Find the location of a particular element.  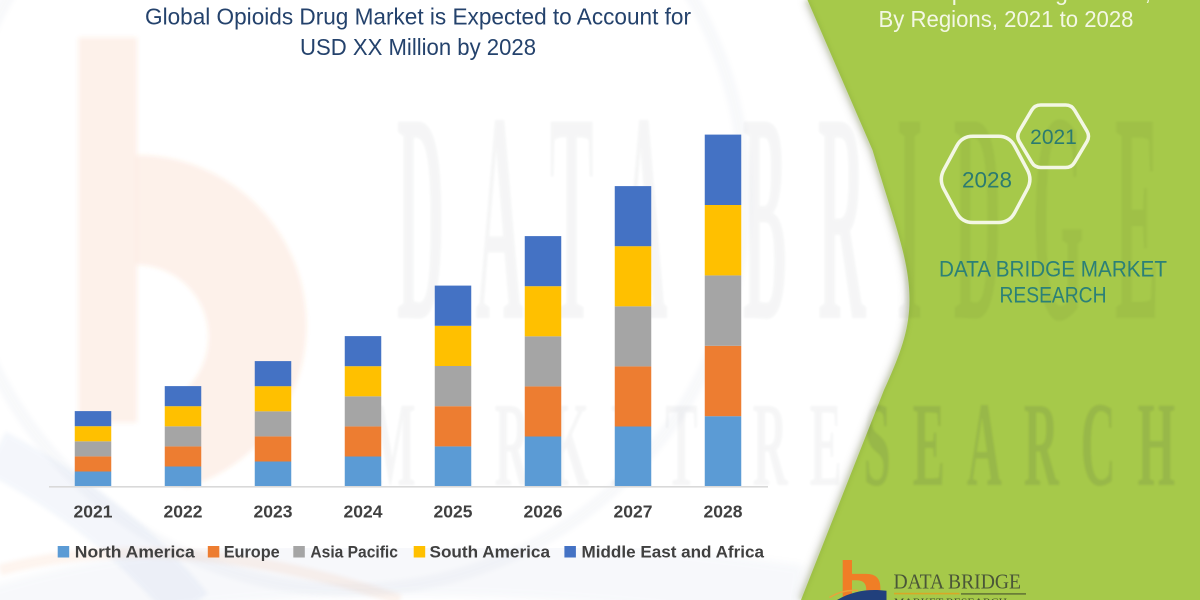

svg-text: MARKET RESEARCH is located at coordinates (950, 599).